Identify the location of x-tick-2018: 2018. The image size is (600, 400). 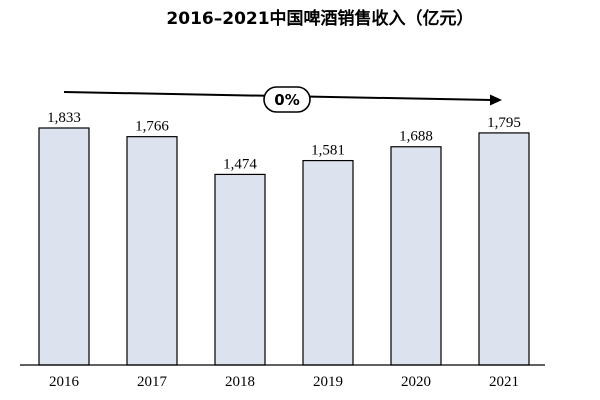
(240, 382).